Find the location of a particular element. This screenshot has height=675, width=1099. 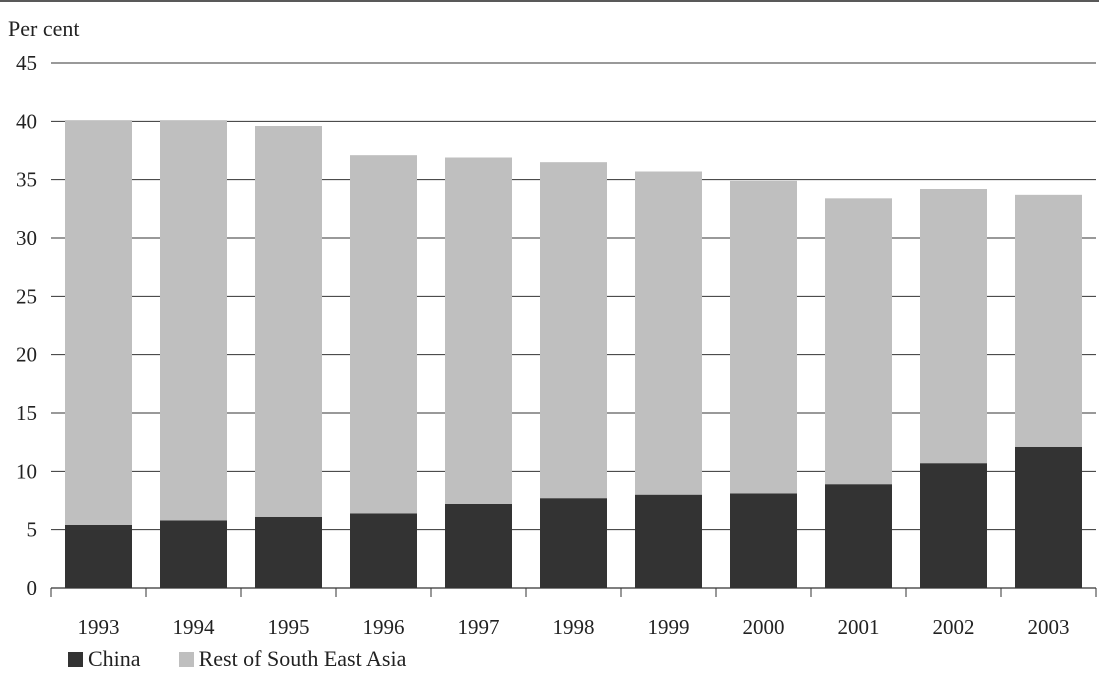

x-tick-label: 1994 is located at coordinates (194, 627).